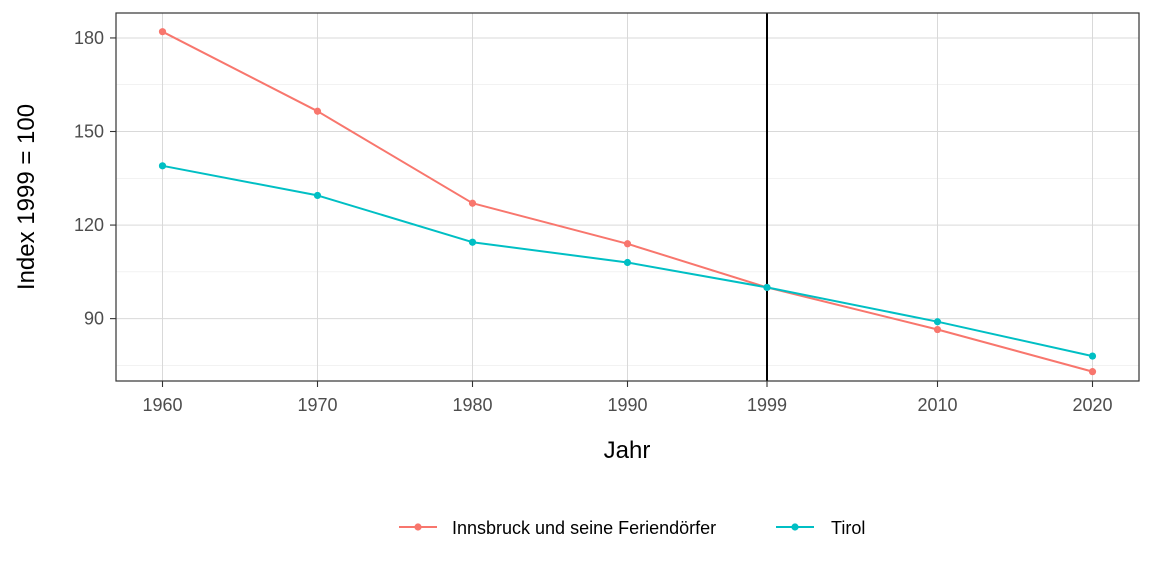 Image resolution: width=1152 pixels, height=576 pixels. Describe the element at coordinates (94, 319) in the screenshot. I see `y-tick-label: 90` at that location.